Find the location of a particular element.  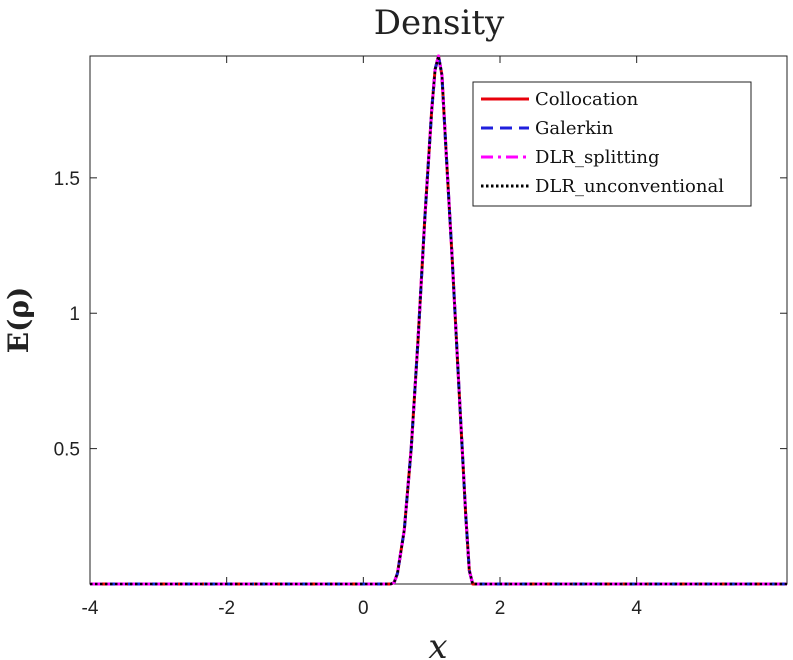

x-tick-label: 4 is located at coordinates (636, 608).